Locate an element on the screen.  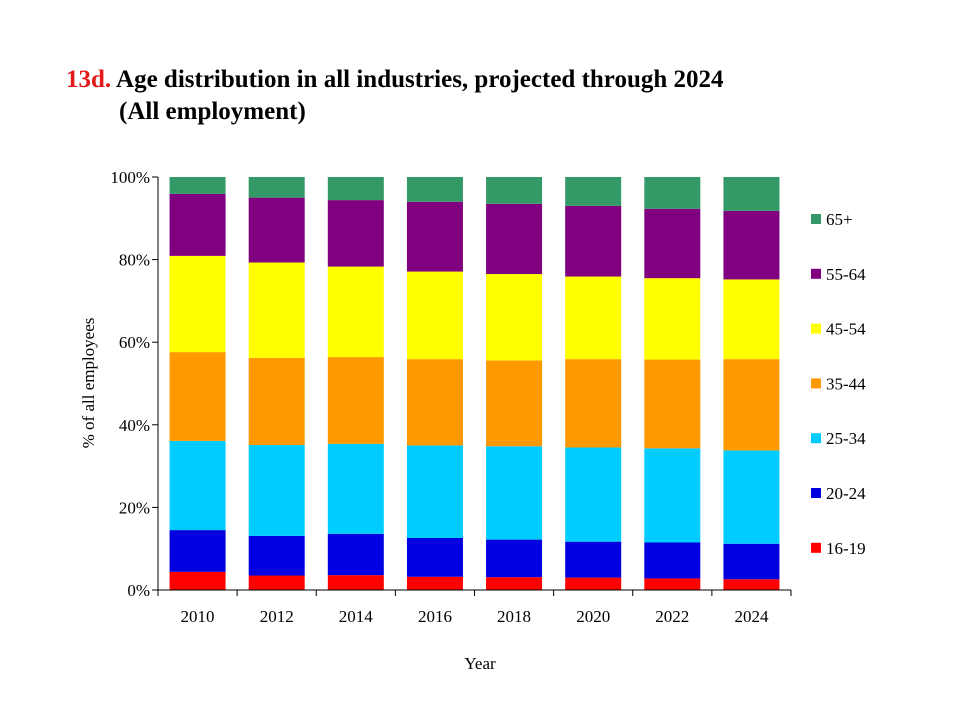
legend: 65+ 55-64 45-54 35-44 25-34 20-24 16-19 is located at coordinates (838, 384).